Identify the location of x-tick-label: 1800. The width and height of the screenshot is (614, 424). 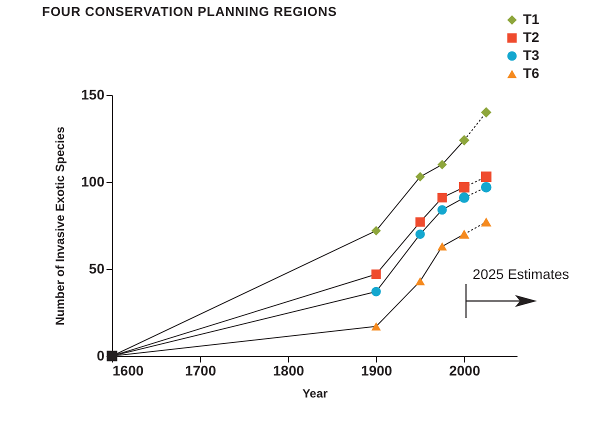
(288, 370).